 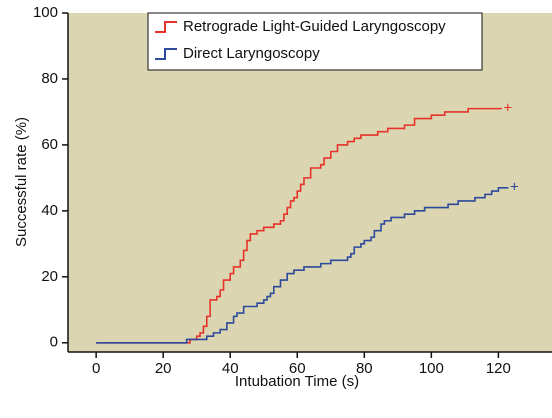 I want to click on x-tick-label: 0, so click(x=96, y=368).